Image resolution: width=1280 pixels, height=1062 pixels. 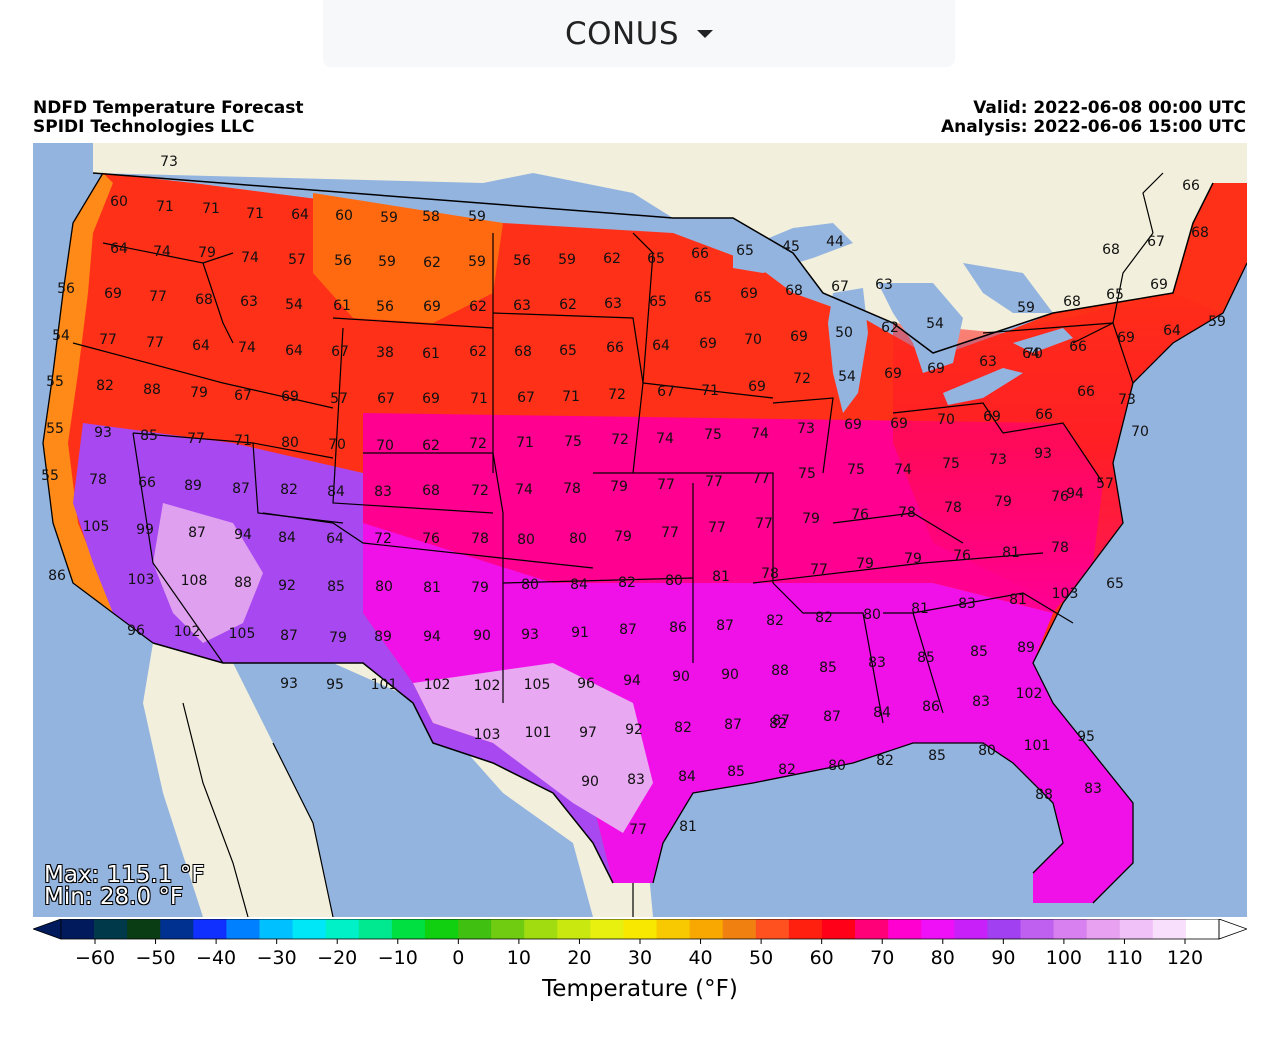 What do you see at coordinates (983, 386) in the screenshot?
I see `lake-erie` at bounding box center [983, 386].